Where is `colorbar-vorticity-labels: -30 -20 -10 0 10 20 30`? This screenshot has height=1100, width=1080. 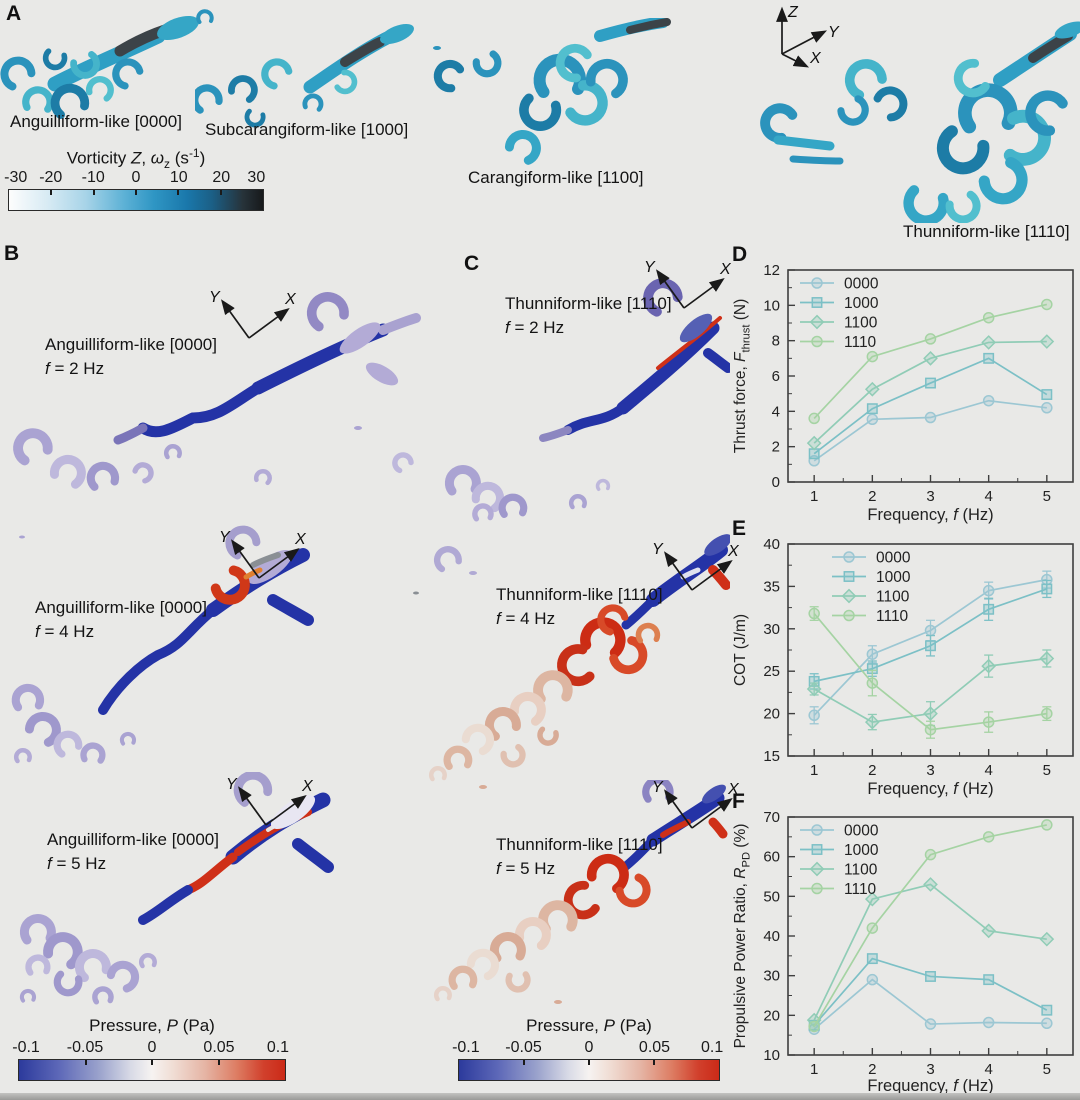
colorbar-vorticity-labels: -30 -20 -10 0 10 20 30 is located at coordinates (135, 179).